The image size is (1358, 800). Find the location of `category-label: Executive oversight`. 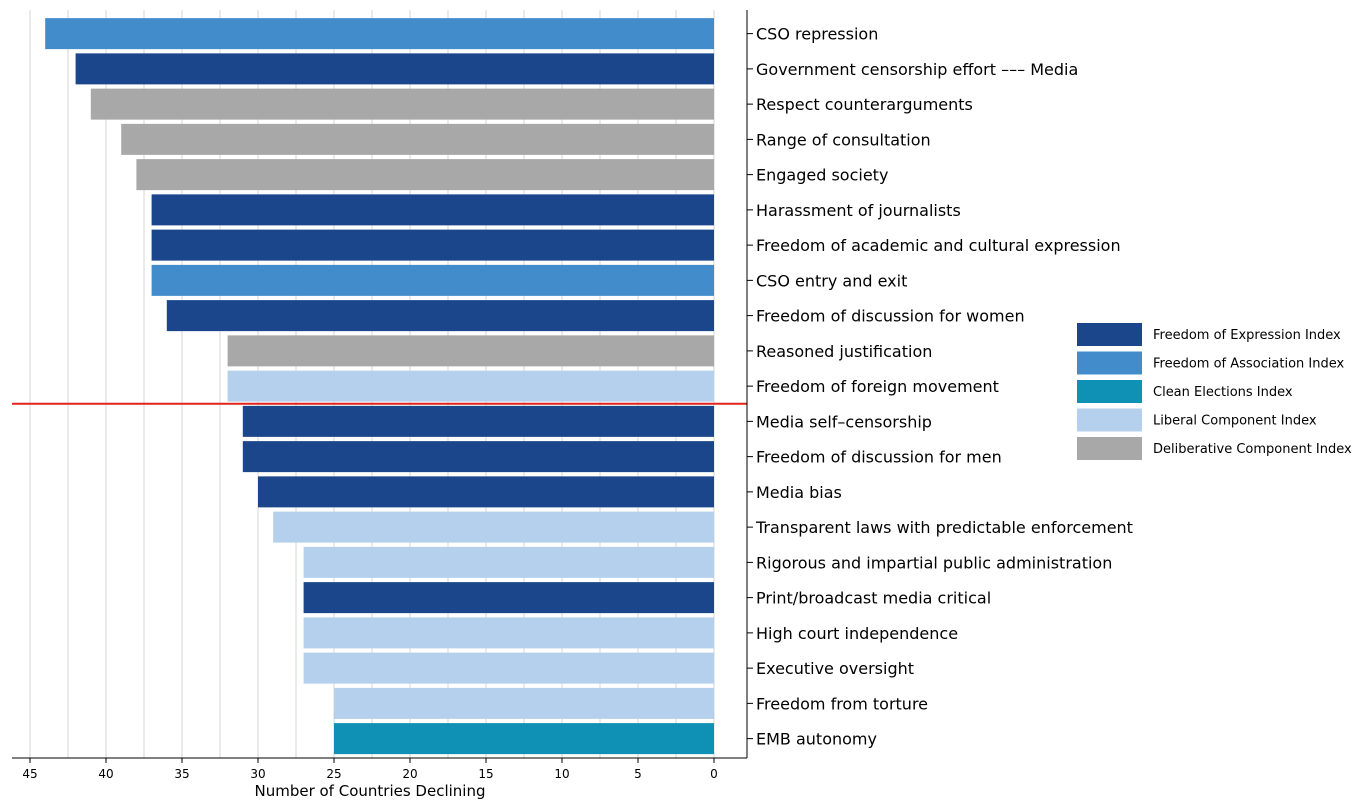

category-label: Executive oversight is located at coordinates (835, 668).